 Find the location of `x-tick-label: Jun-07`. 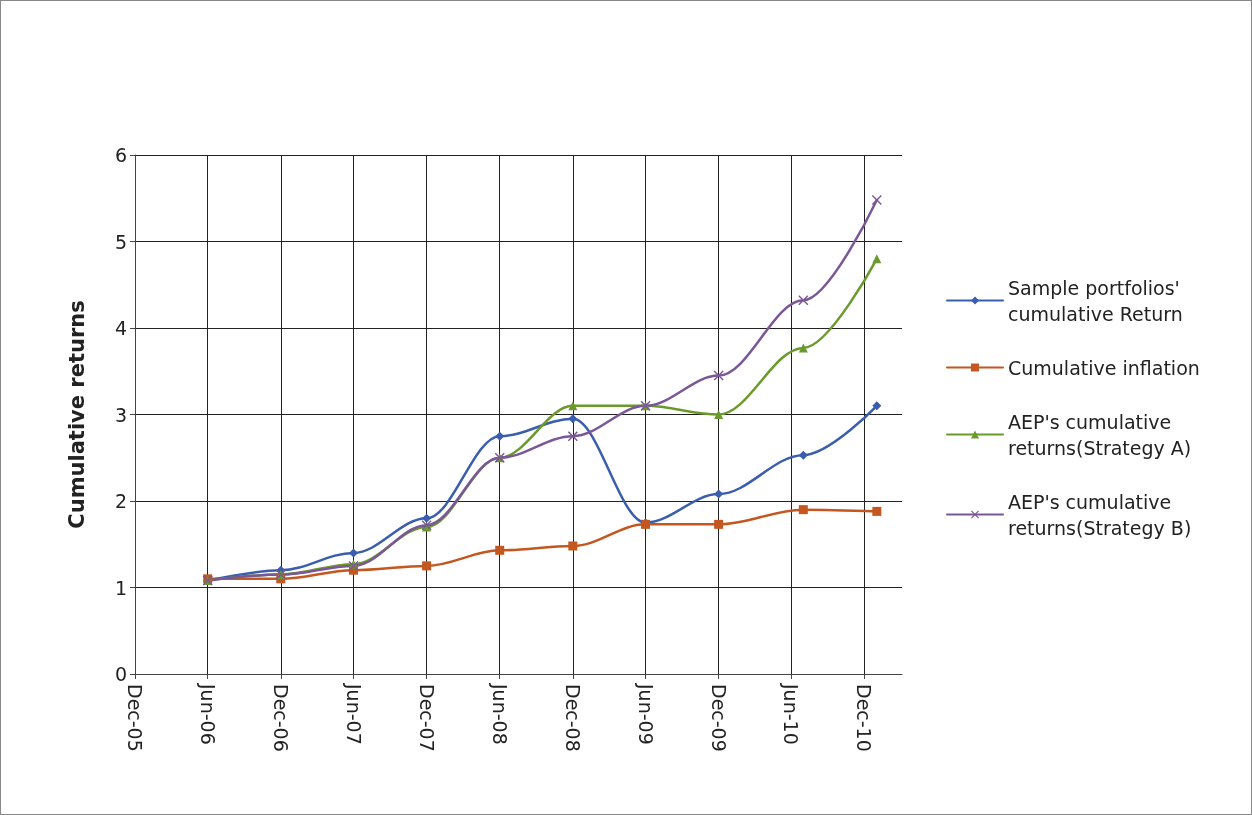

x-tick-label: Jun-07 is located at coordinates (353, 714).